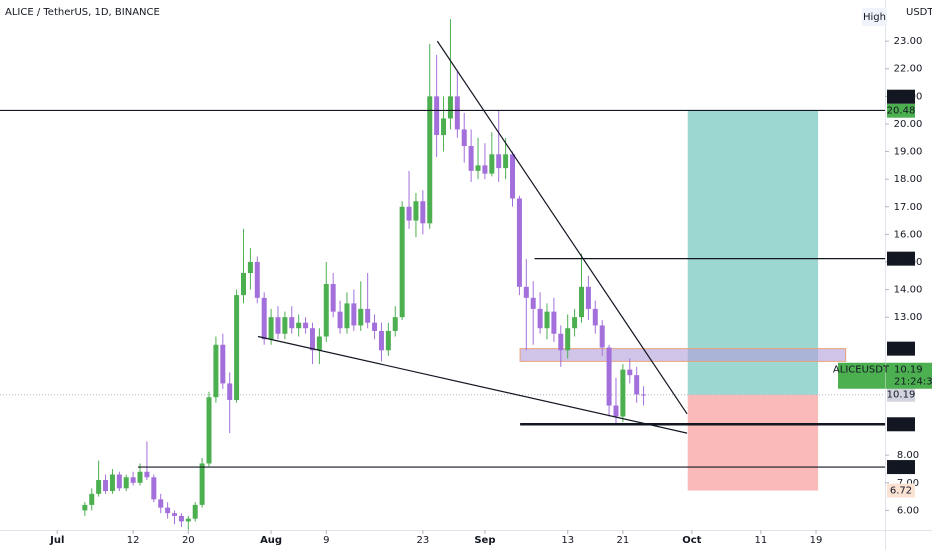 The width and height of the screenshot is (932, 550). Describe the element at coordinates (913, 382) in the screenshot. I see `countdown: 21:24:39` at that location.